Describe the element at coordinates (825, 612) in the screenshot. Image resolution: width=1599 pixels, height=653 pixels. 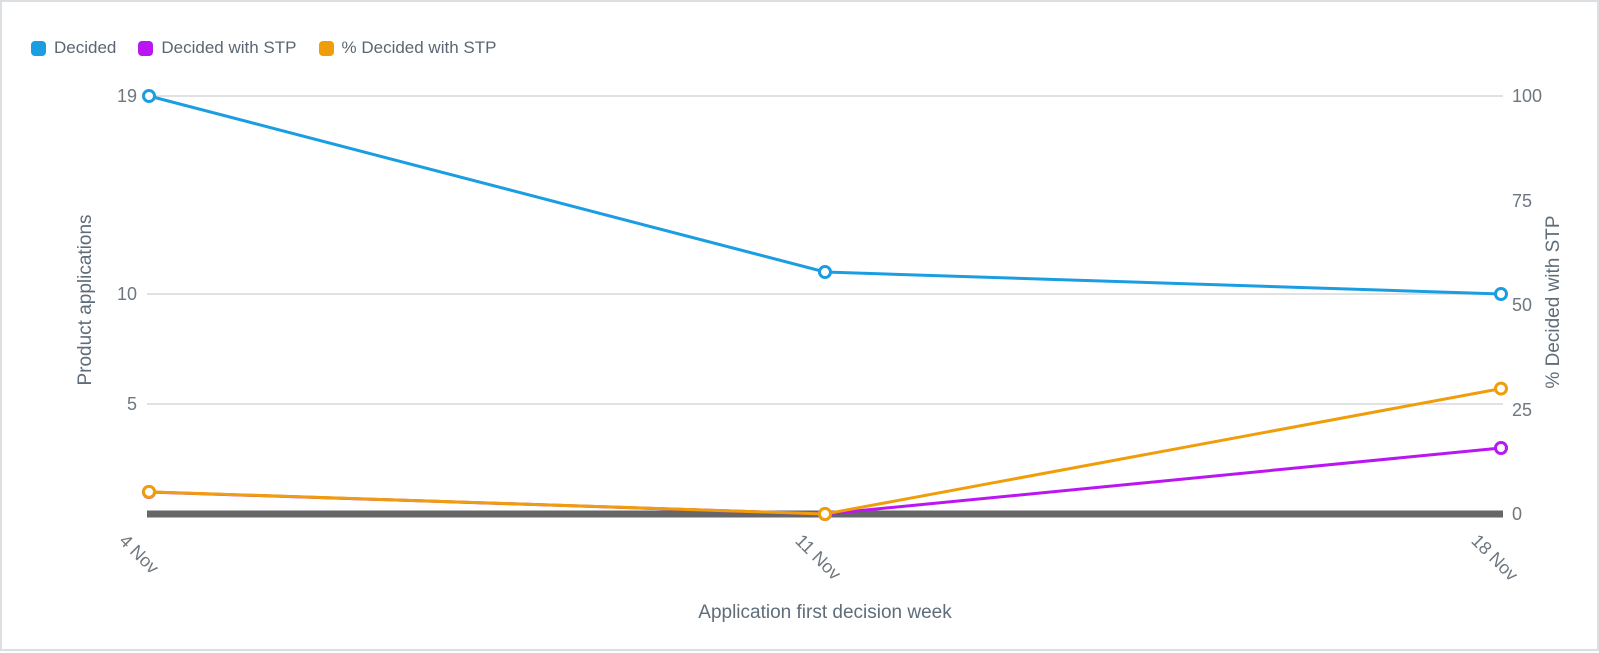
I see `x-axis-title: Application first decision week` at that location.